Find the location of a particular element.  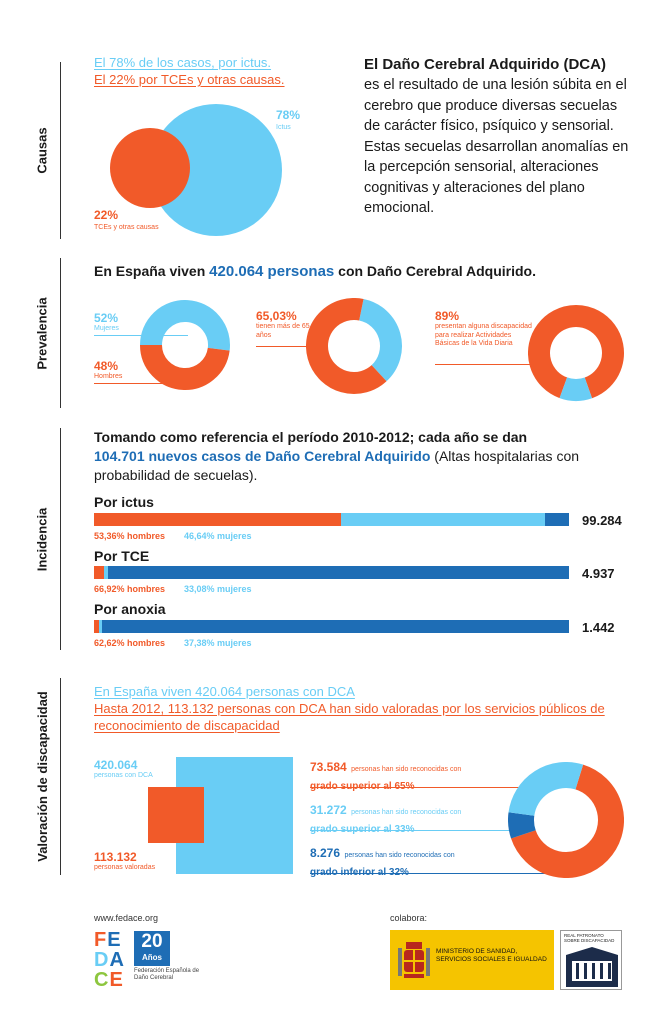

ictus-women-pct: 46,64% mujeres is located at coordinates (218, 536).